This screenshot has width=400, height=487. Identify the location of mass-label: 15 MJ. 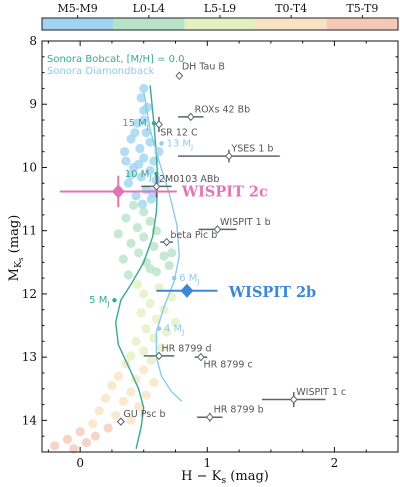
(135, 124).